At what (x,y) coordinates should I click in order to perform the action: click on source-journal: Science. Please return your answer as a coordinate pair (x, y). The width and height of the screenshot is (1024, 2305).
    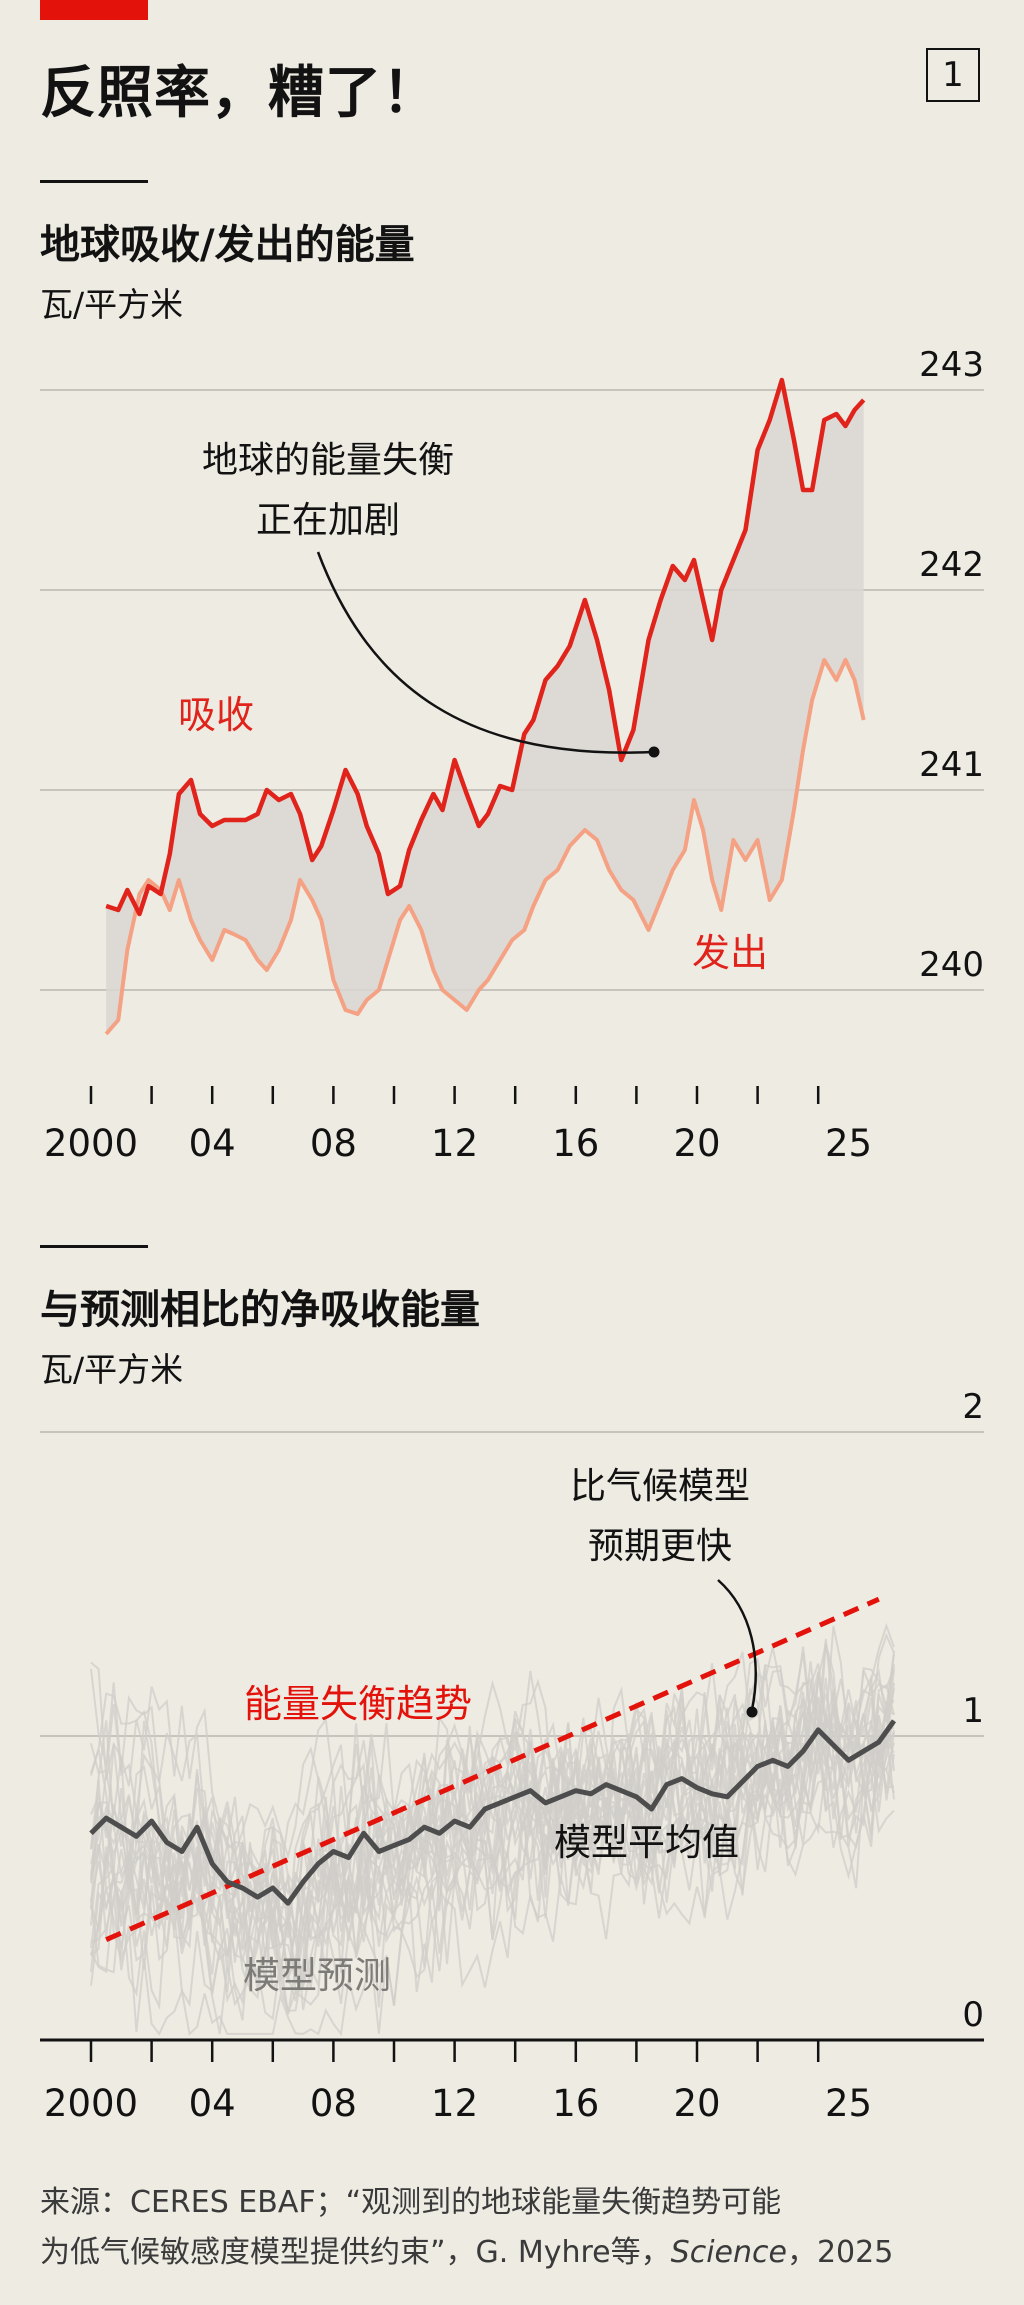
    Looking at the image, I should click on (728, 2252).